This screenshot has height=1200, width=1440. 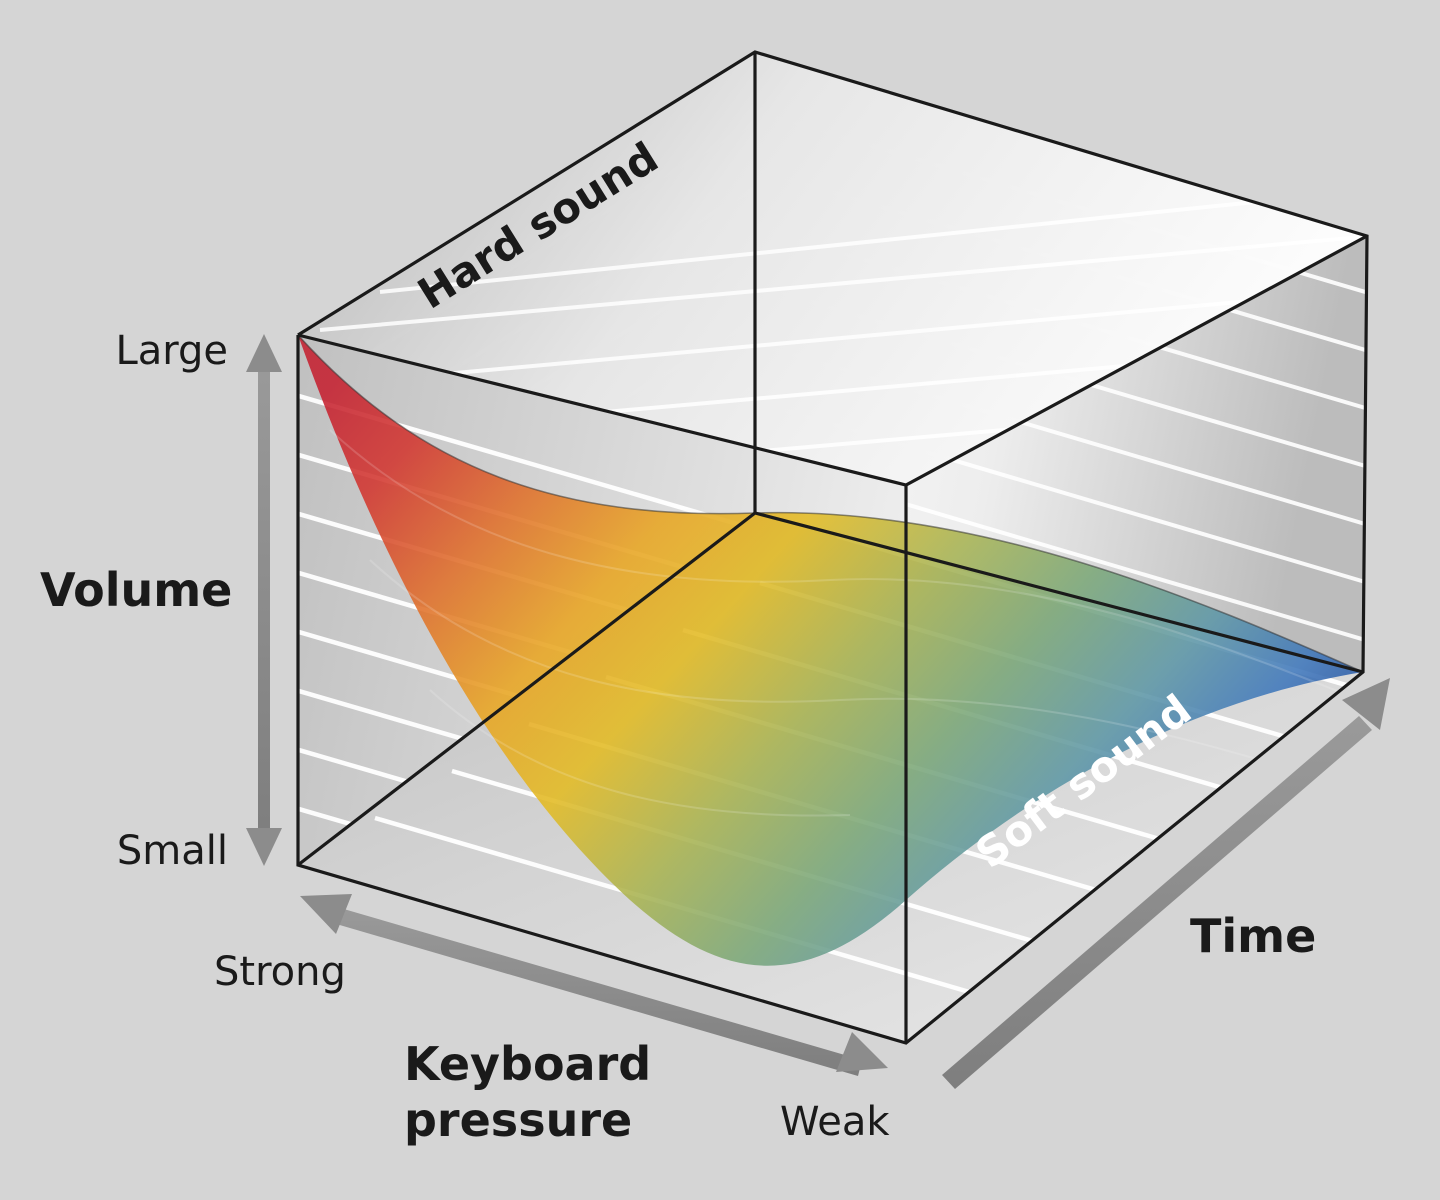 What do you see at coordinates (1253, 936) in the screenshot?
I see `time-axis-label: Time` at bounding box center [1253, 936].